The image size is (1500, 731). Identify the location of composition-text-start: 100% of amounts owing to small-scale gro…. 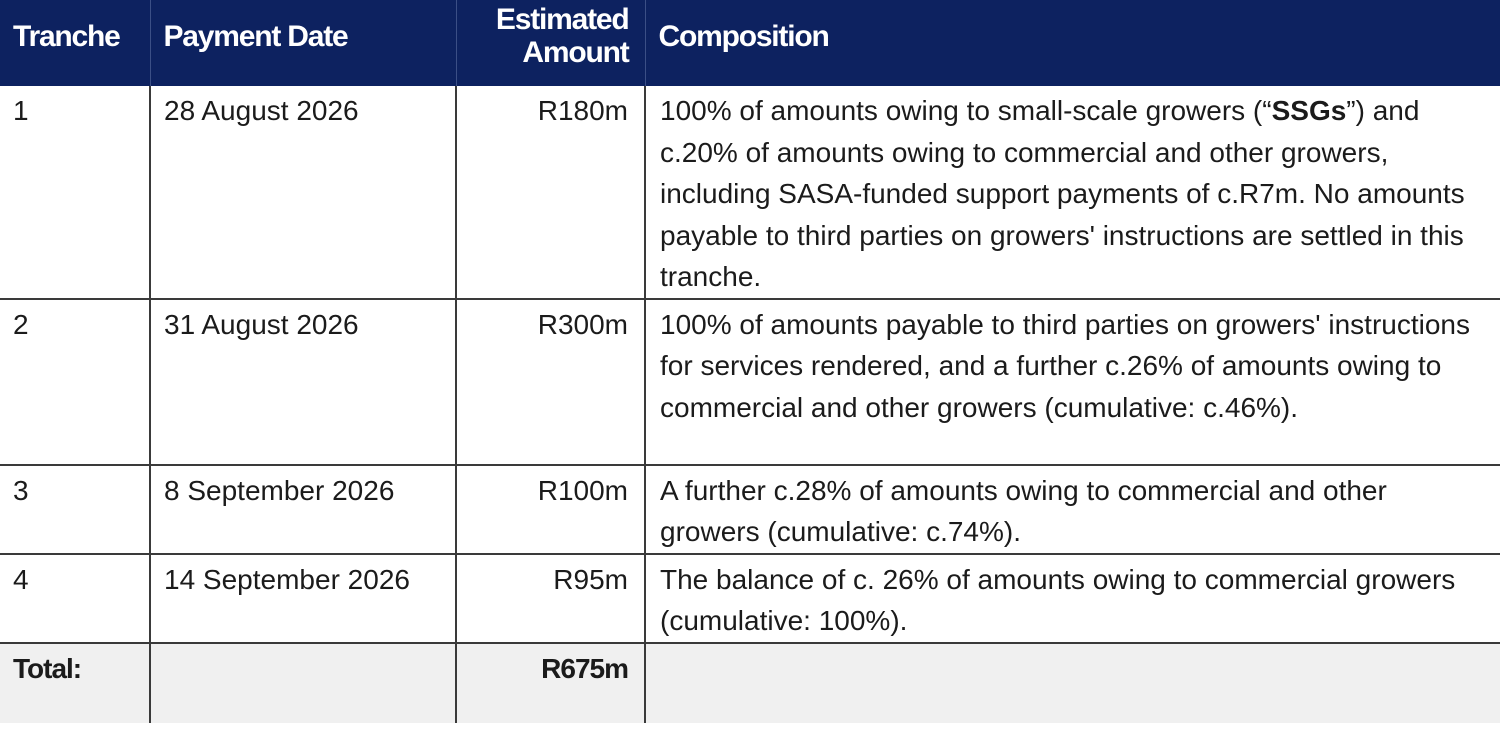
(966, 110).